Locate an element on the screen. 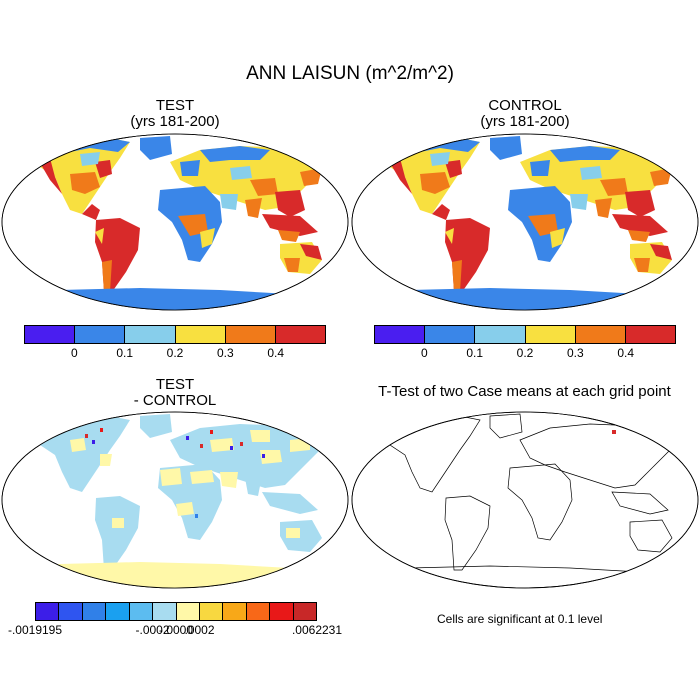 The height and width of the screenshot is (700, 700). control-title: CONTROL is located at coordinates (525, 105).